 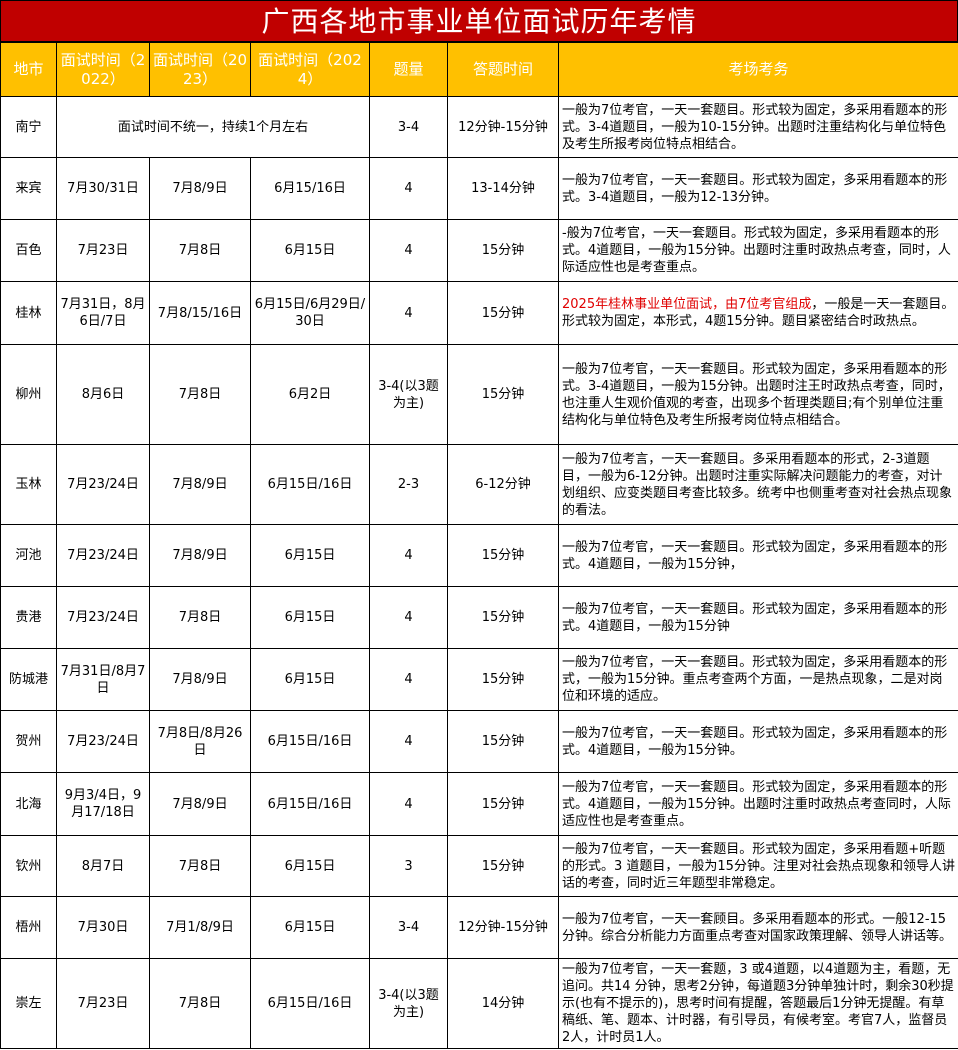 What do you see at coordinates (28, 741) in the screenshot?
I see `city-cell: 贺州` at bounding box center [28, 741].